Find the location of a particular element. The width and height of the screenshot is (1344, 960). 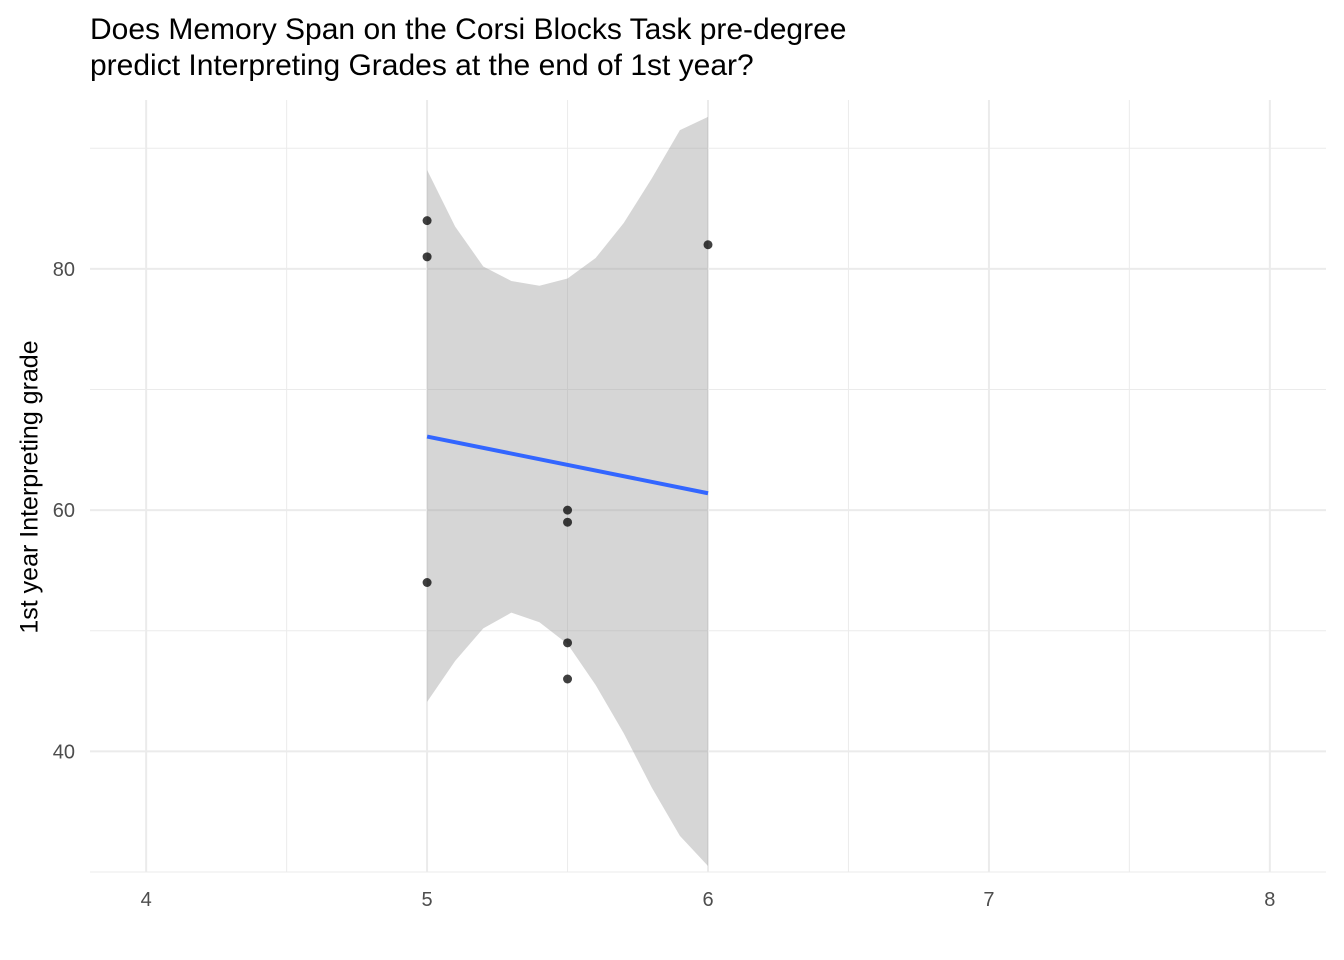

y-tick-label: 40 is located at coordinates (64, 752).